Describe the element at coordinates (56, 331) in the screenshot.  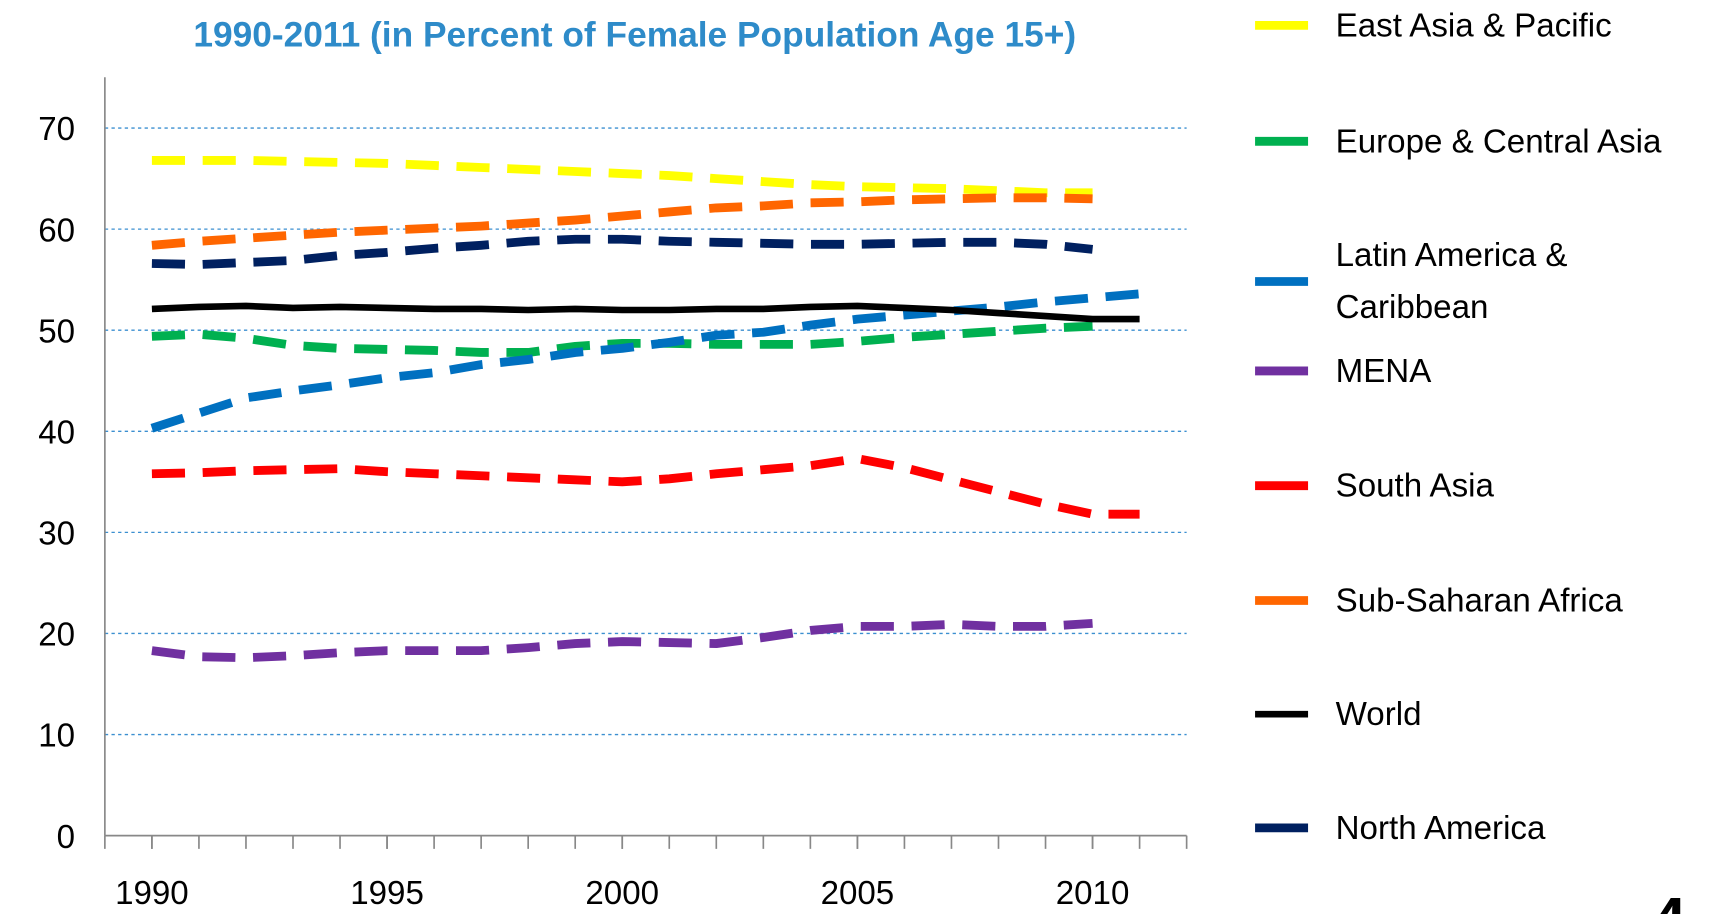
I see `y-tick-label: 50` at that location.